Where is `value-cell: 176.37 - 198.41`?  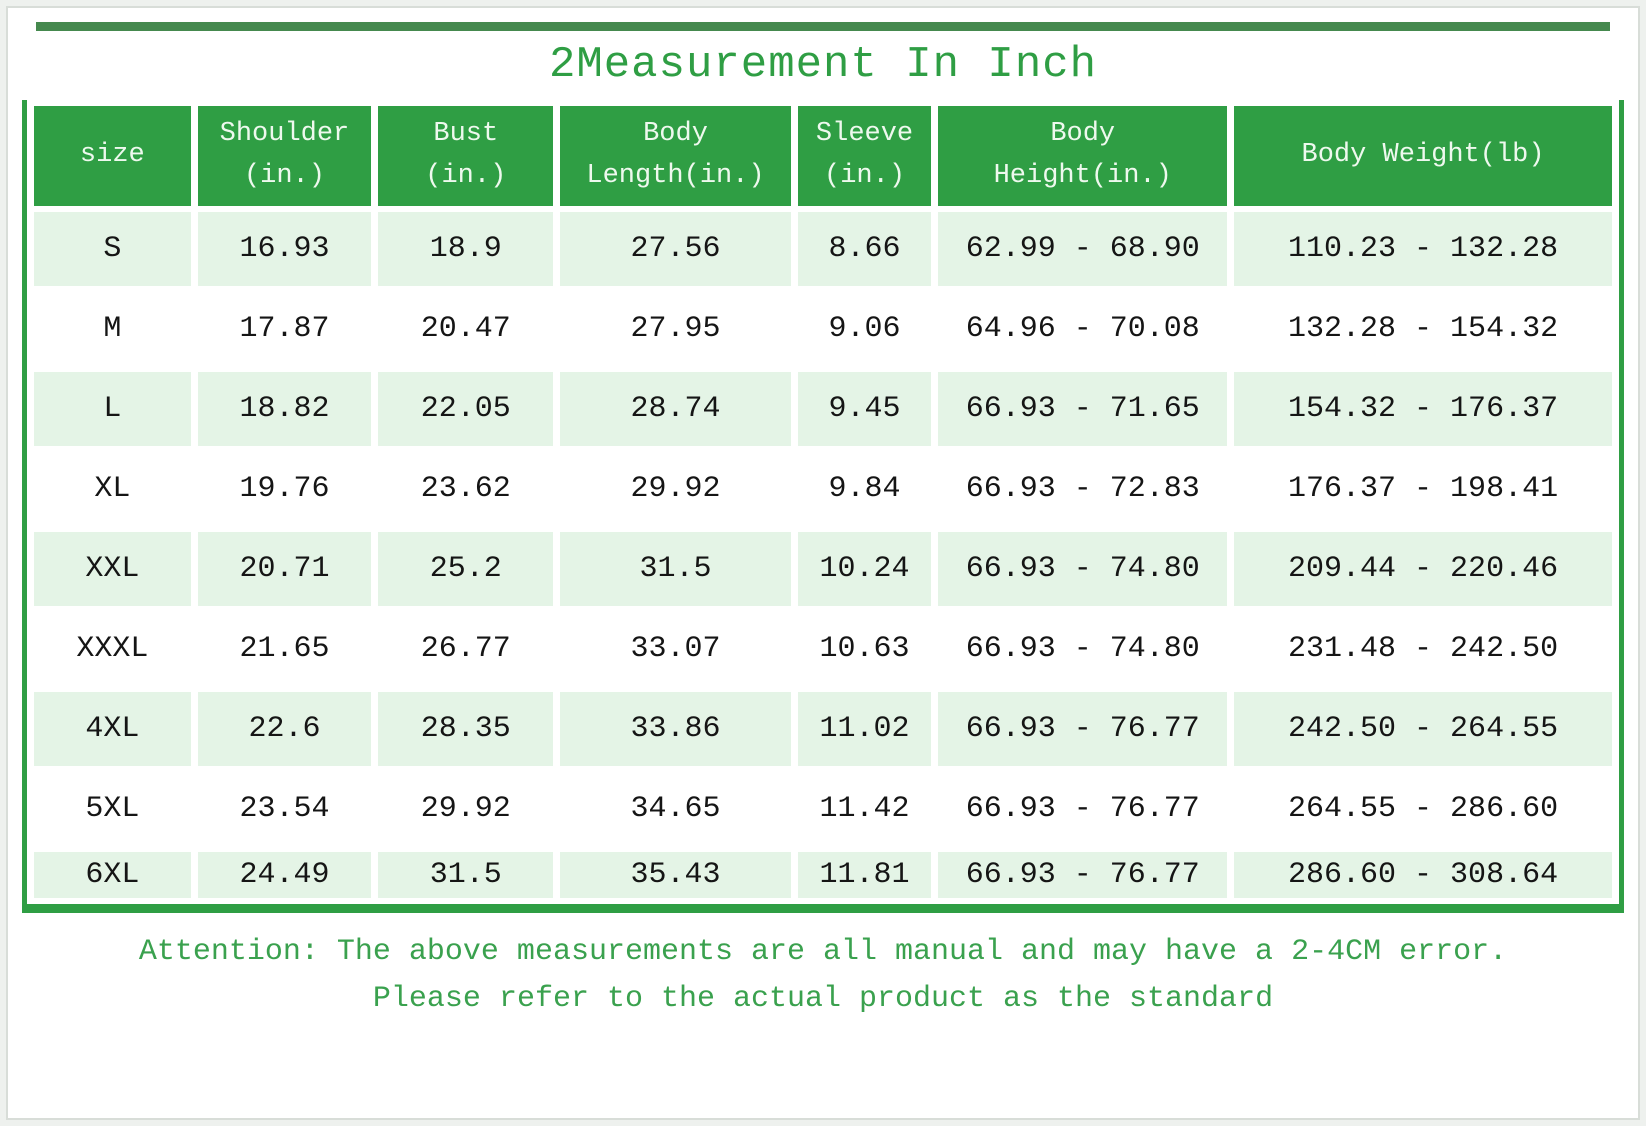
value-cell: 176.37 - 198.41 is located at coordinates (1423, 489).